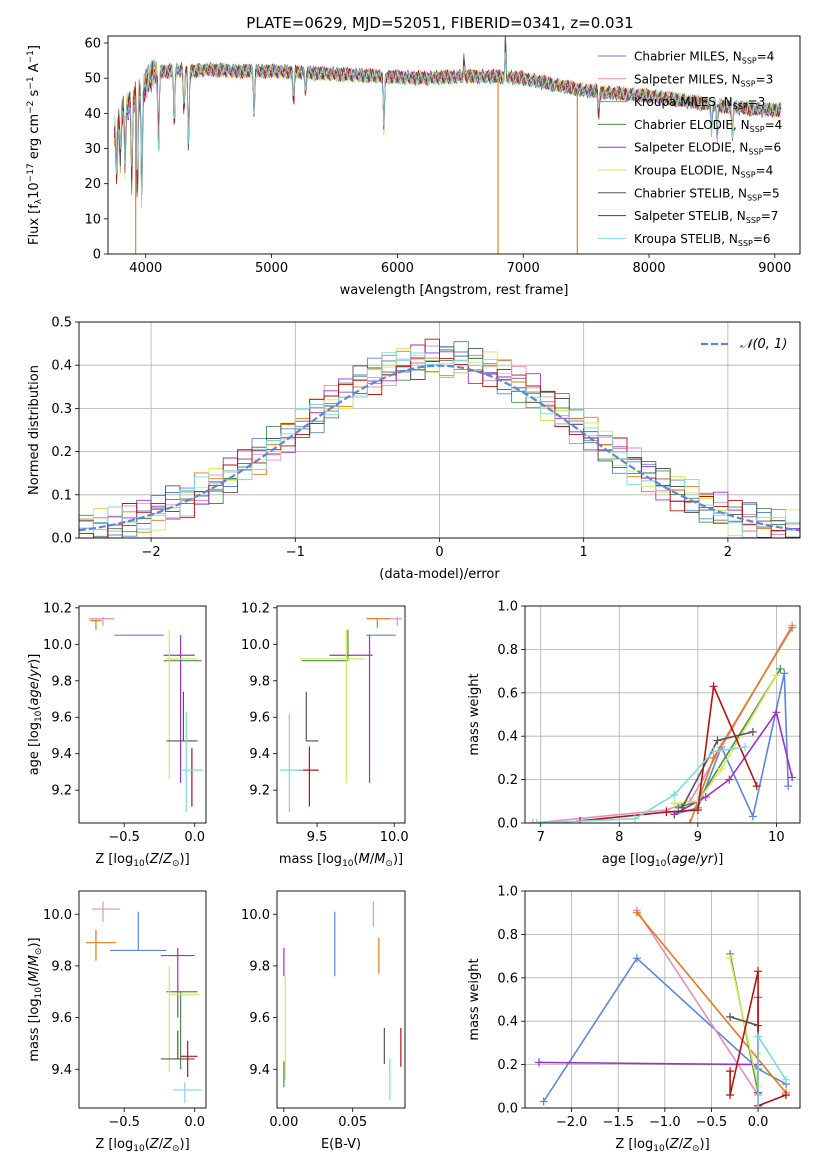 The height and width of the screenshot is (1170, 819). I want to click on y-tick-label: 10.0, so click(57, 645).